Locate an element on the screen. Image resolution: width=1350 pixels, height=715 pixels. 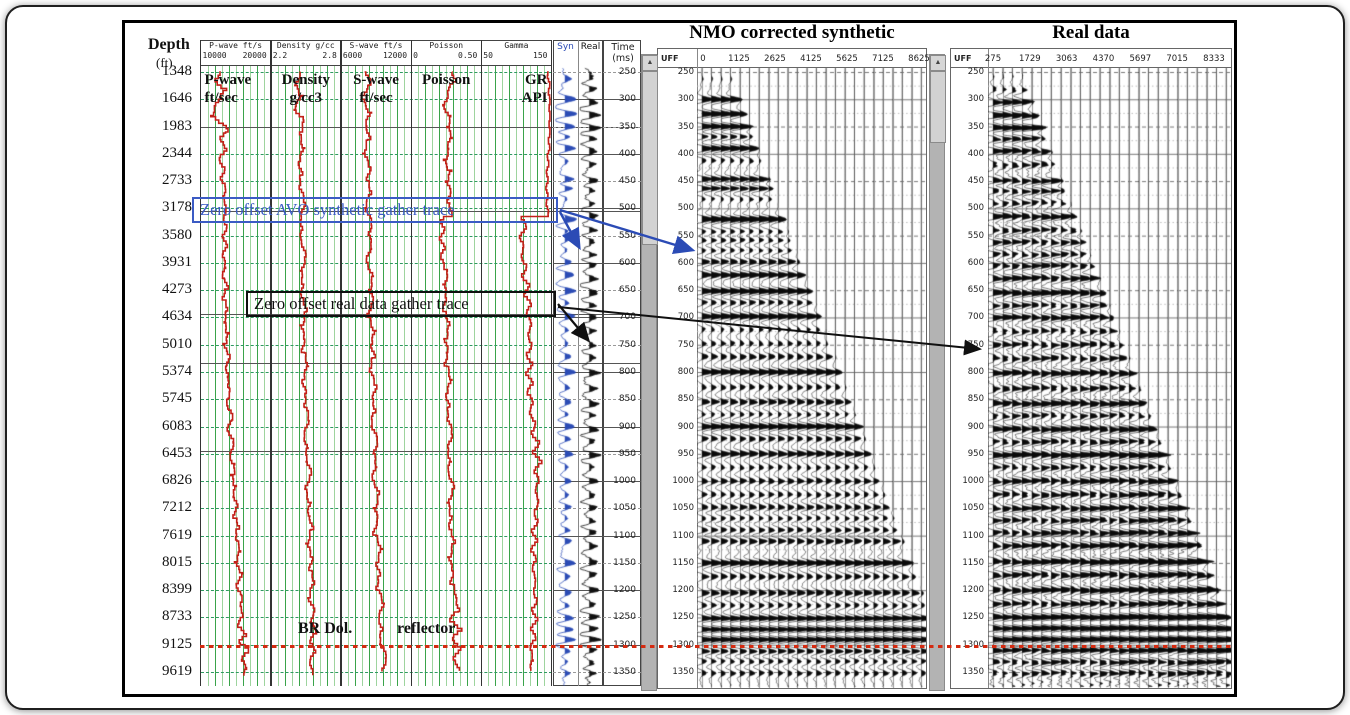
track-border is located at coordinates (411, 363).